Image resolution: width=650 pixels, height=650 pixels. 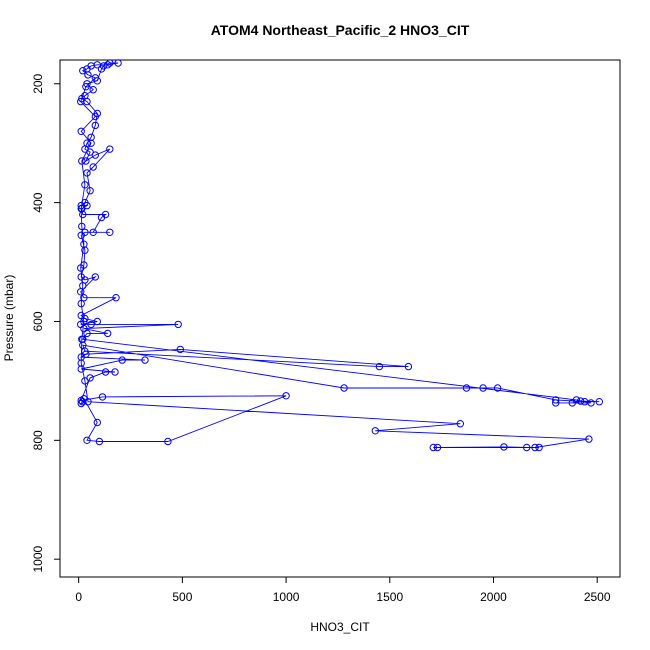 What do you see at coordinates (340, 30) in the screenshot?
I see `chart-title: ATOM4 Northeast_Pacific_2 HNO3_CIT` at bounding box center [340, 30].